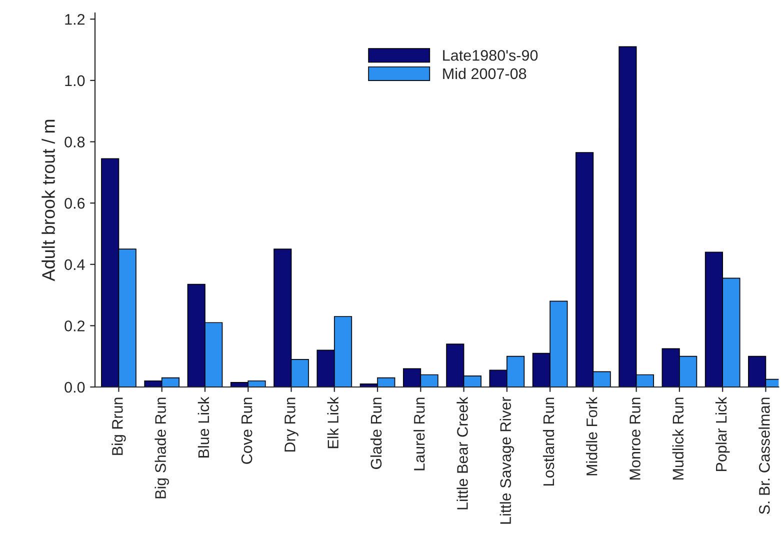  What do you see at coordinates (119, 426) in the screenshot?
I see `x-tick-label: Big Rrun` at bounding box center [119, 426].